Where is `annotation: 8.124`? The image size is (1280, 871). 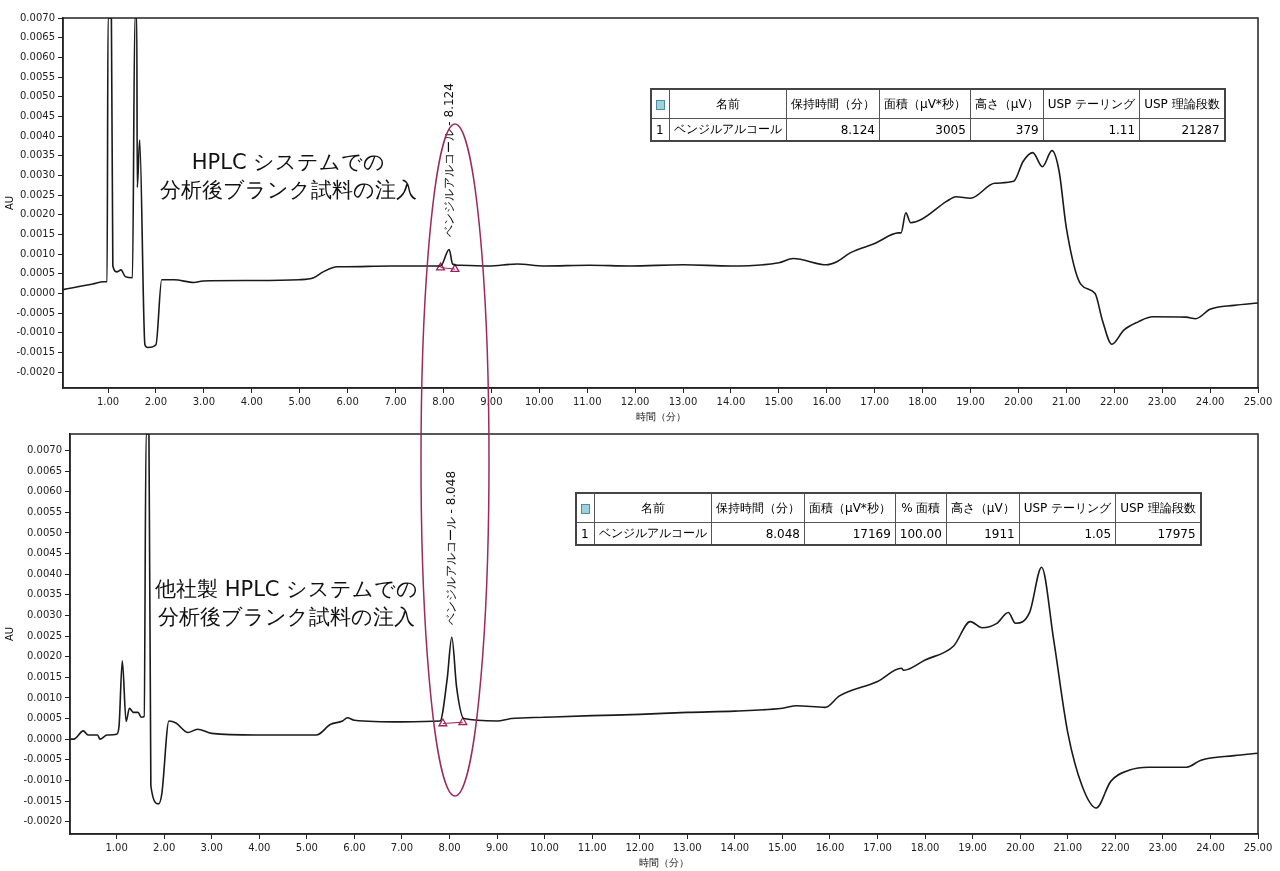 annotation: 8.124 is located at coordinates (833, 129).